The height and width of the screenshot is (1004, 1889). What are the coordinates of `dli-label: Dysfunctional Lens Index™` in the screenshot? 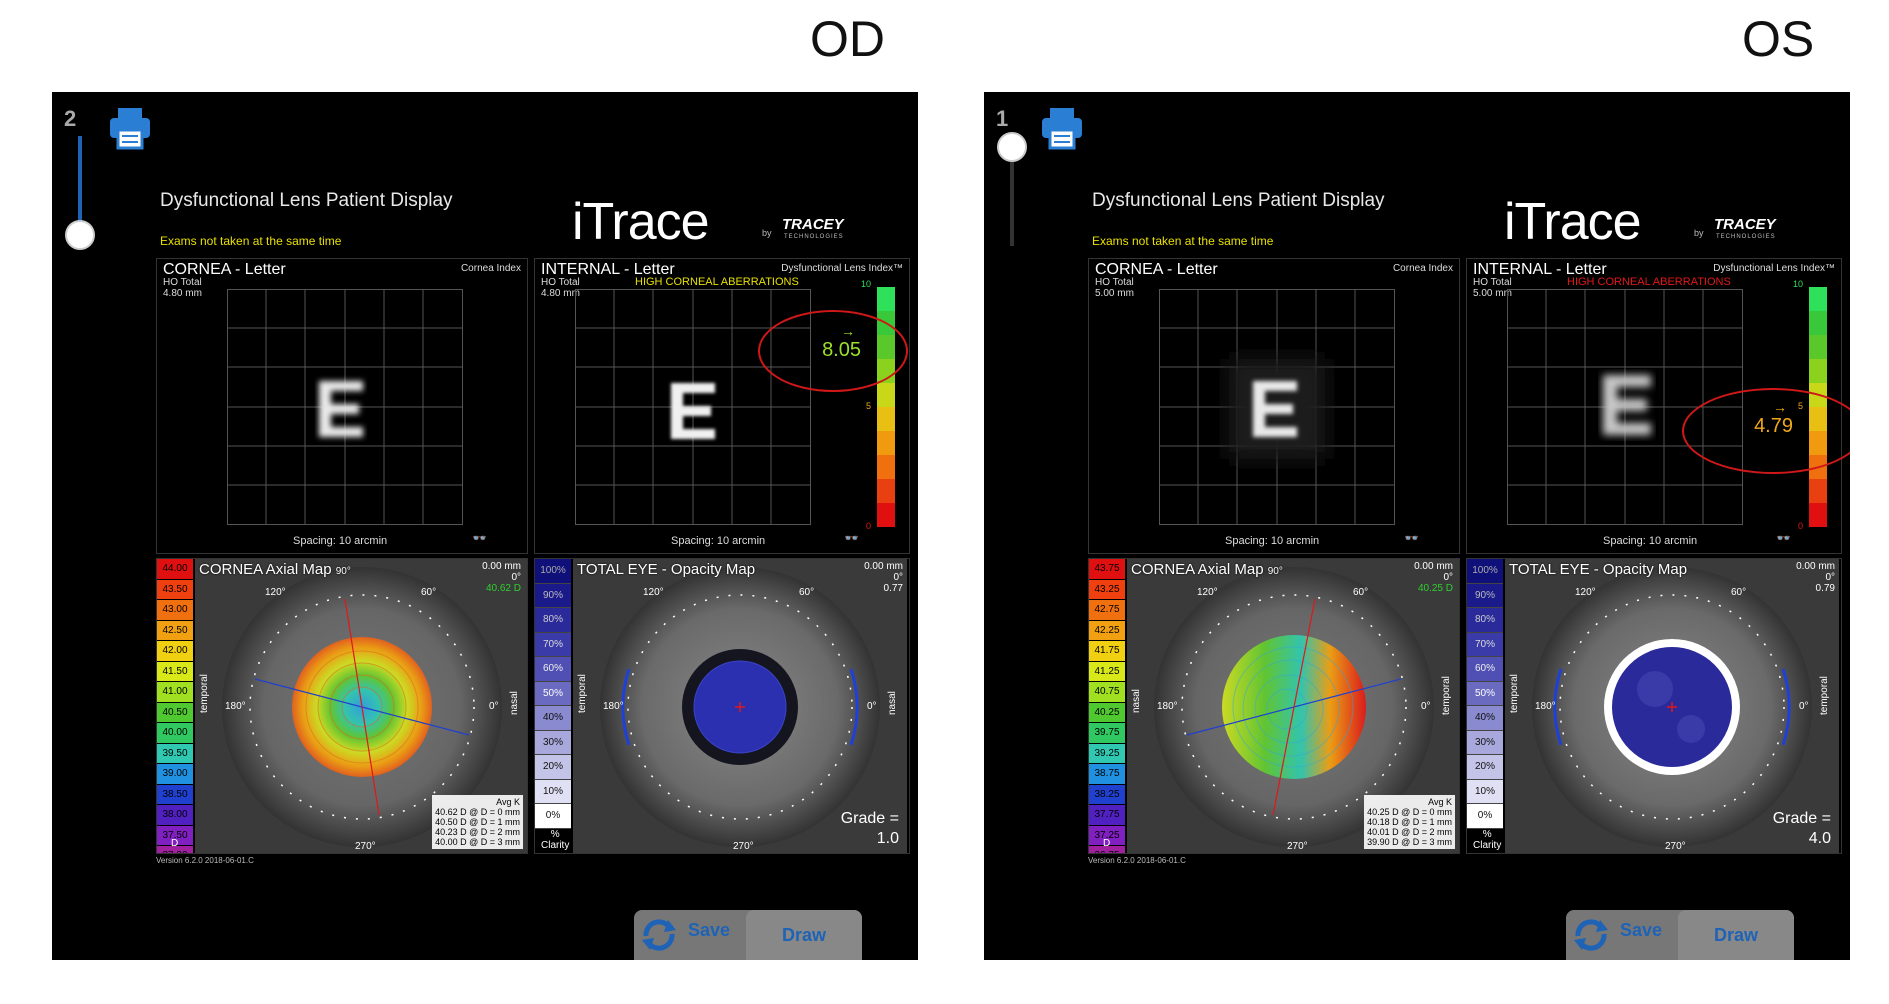 It's located at (842, 268).